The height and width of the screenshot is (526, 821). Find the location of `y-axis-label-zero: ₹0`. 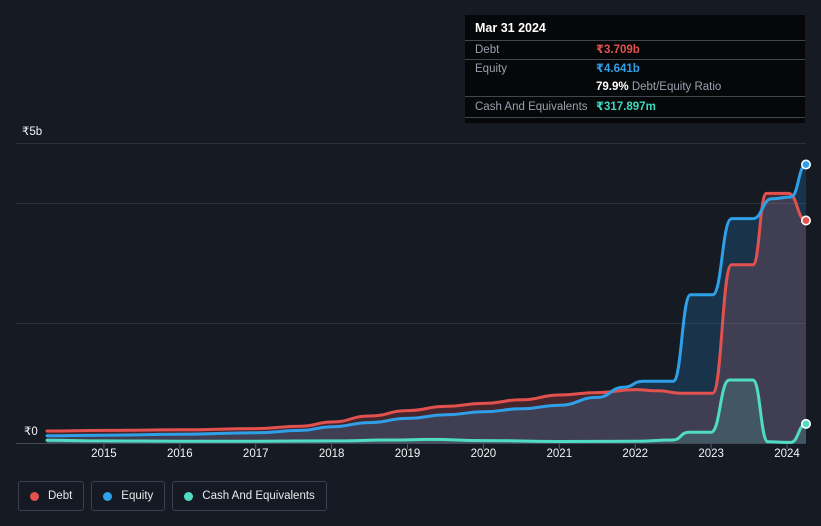

y-axis-label-zero: ₹0 is located at coordinates (31, 432).